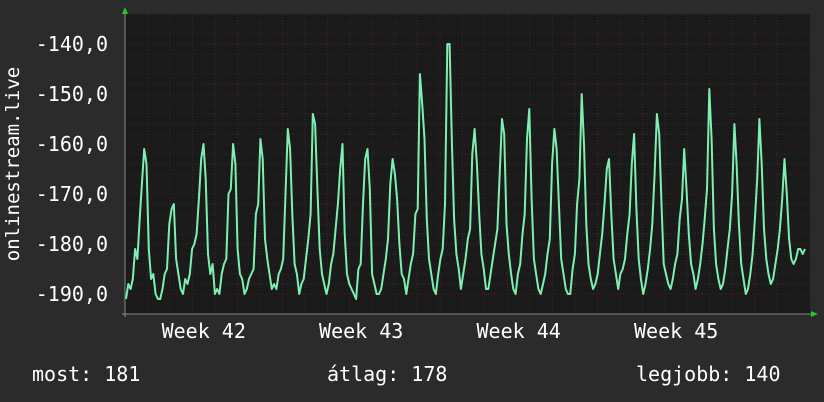 The height and width of the screenshot is (402, 824). What do you see at coordinates (72, 294) in the screenshot?
I see `y-tick-label: -190,0` at bounding box center [72, 294].